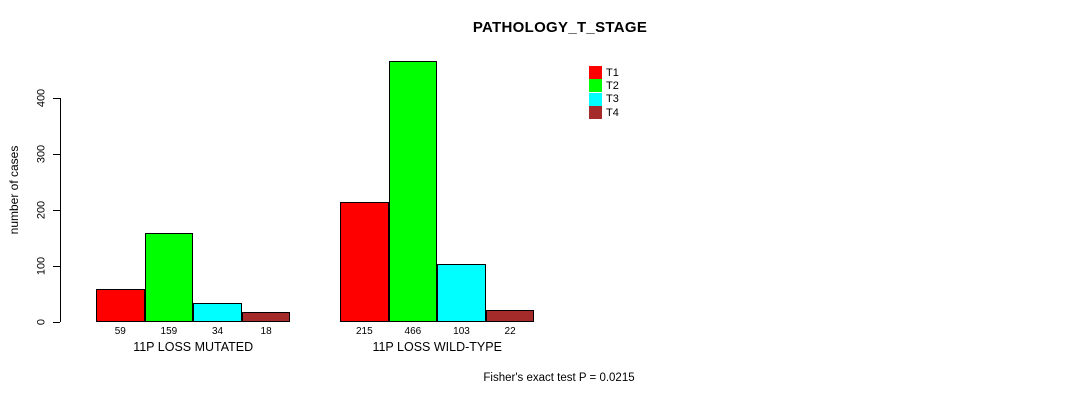 The image size is (1090, 400). Describe the element at coordinates (217, 312) in the screenshot. I see `bar-t3-group1` at that location.